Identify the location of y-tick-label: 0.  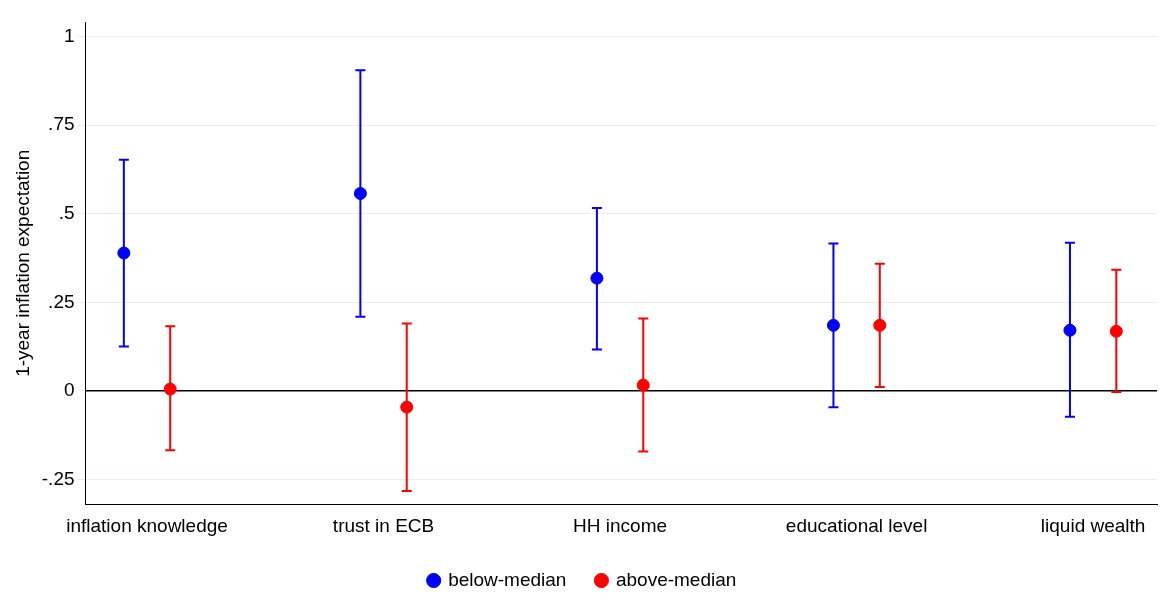
(69, 390).